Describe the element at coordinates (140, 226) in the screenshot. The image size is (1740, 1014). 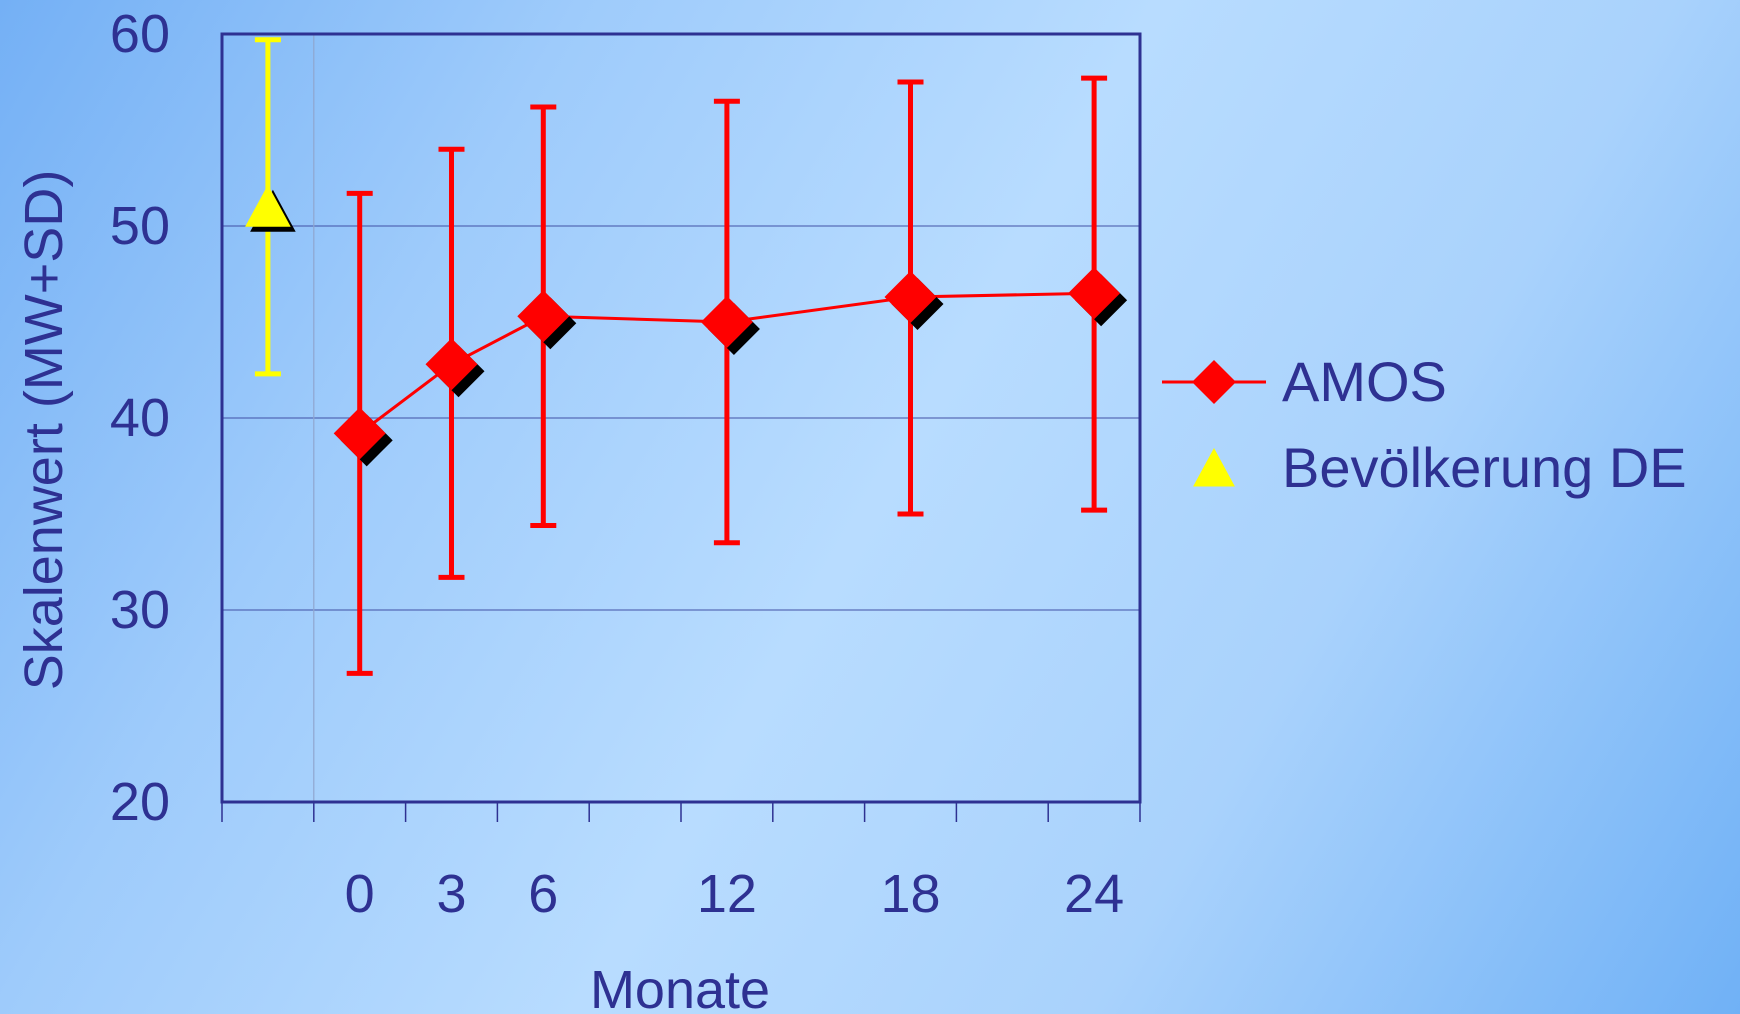
I see `y-tick-label: 50` at that location.